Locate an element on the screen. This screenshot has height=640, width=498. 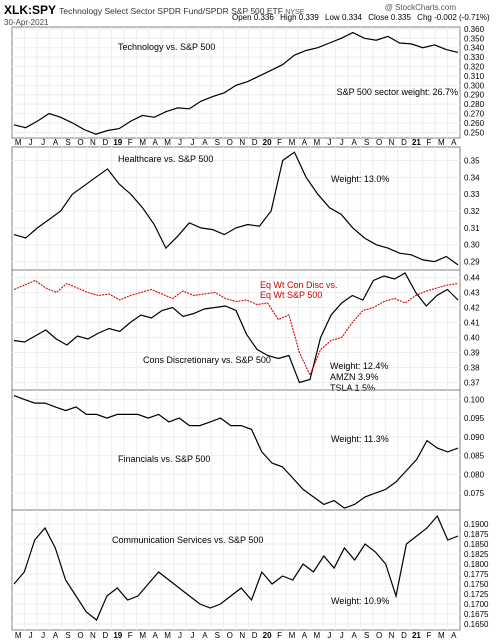
y-tick-label: 0.075 is located at coordinates (474, 493).